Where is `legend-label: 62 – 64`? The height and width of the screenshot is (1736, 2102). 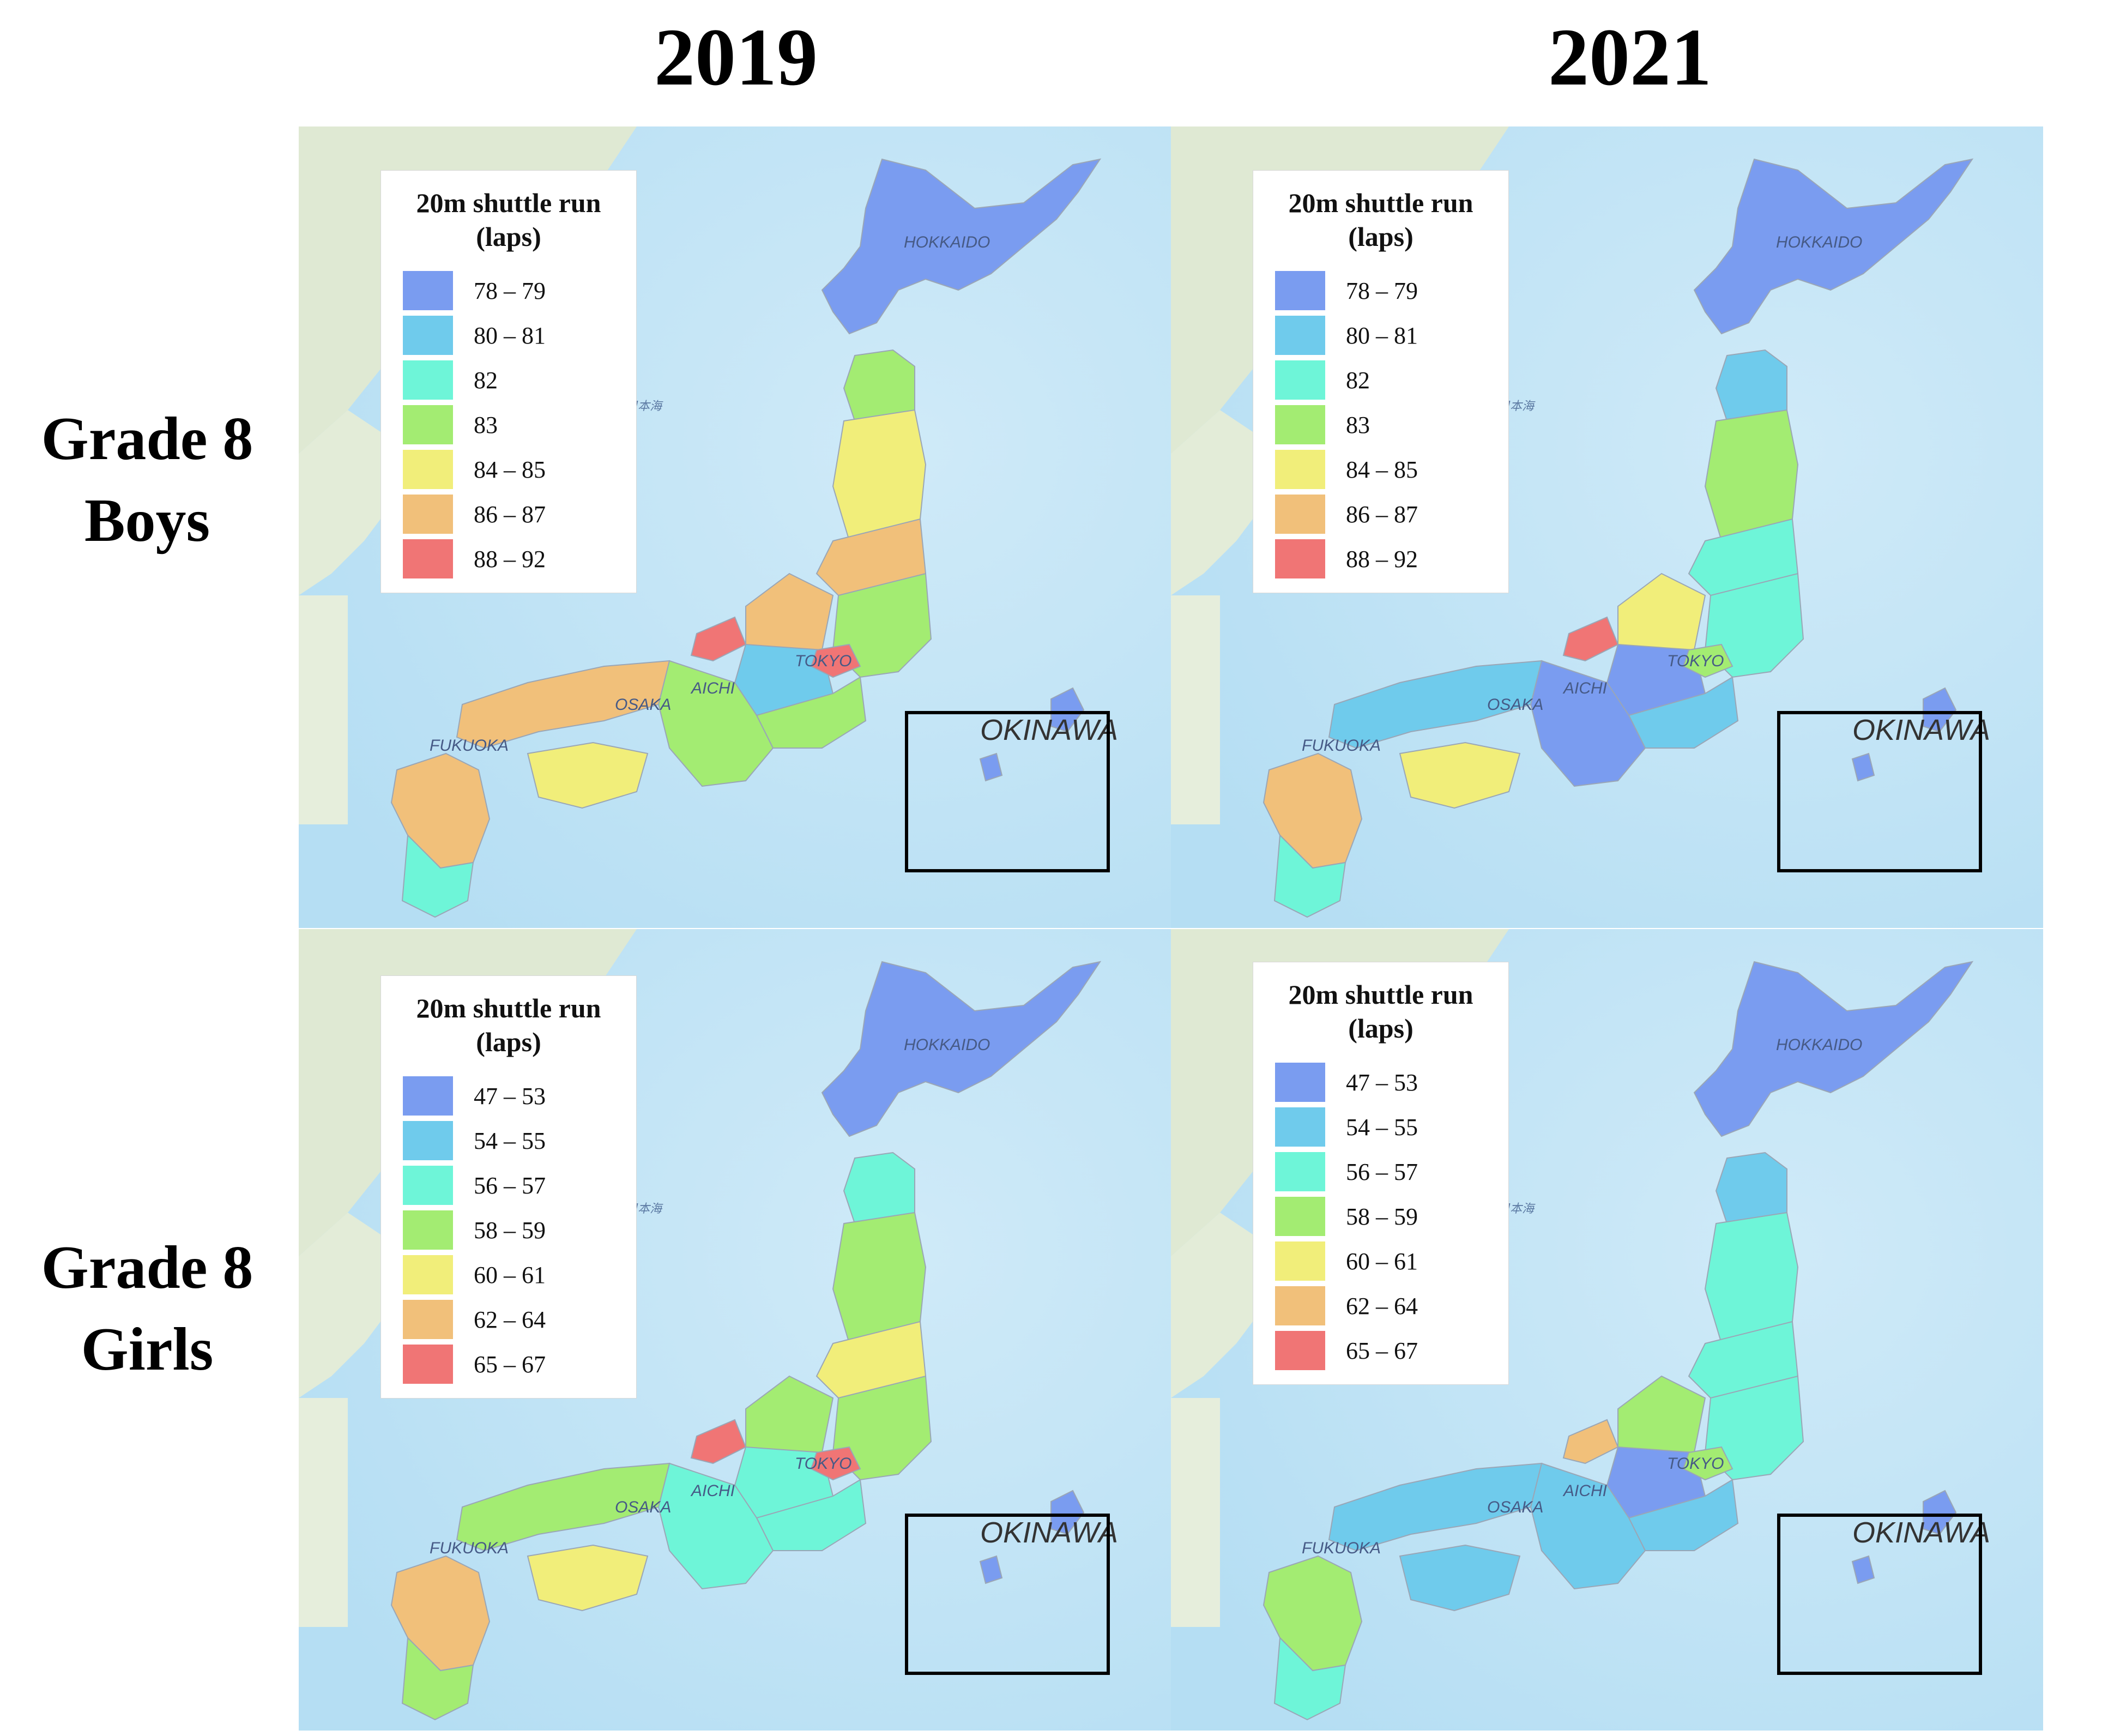
legend-label: 62 – 64 is located at coordinates (1382, 1306).